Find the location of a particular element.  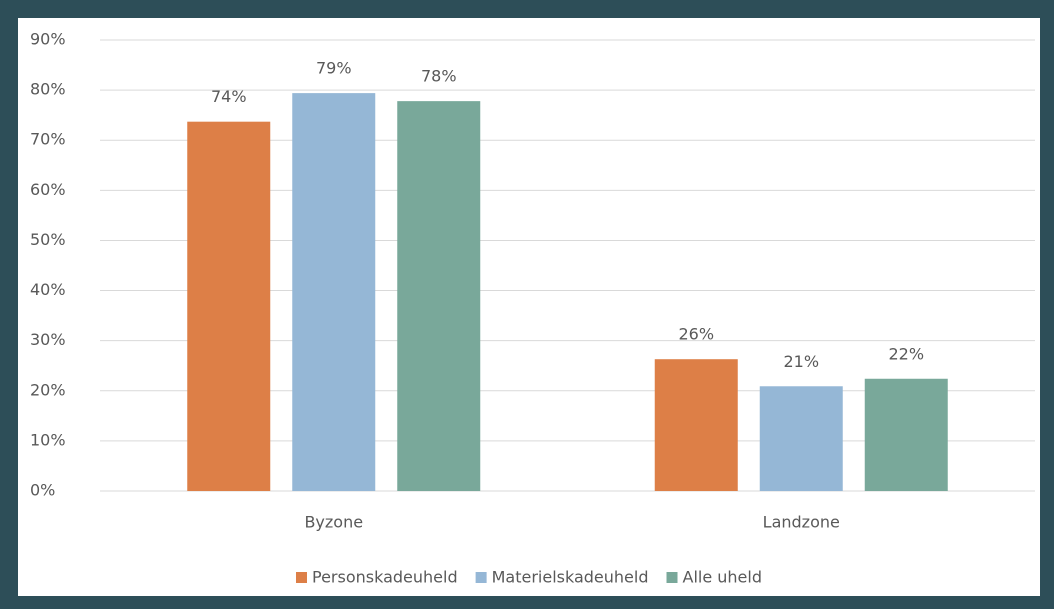

y-tick-label: 40% is located at coordinates (48, 289).